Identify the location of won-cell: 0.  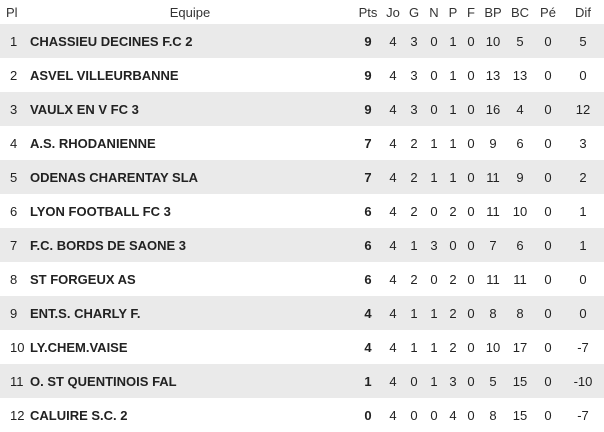
(414, 381).